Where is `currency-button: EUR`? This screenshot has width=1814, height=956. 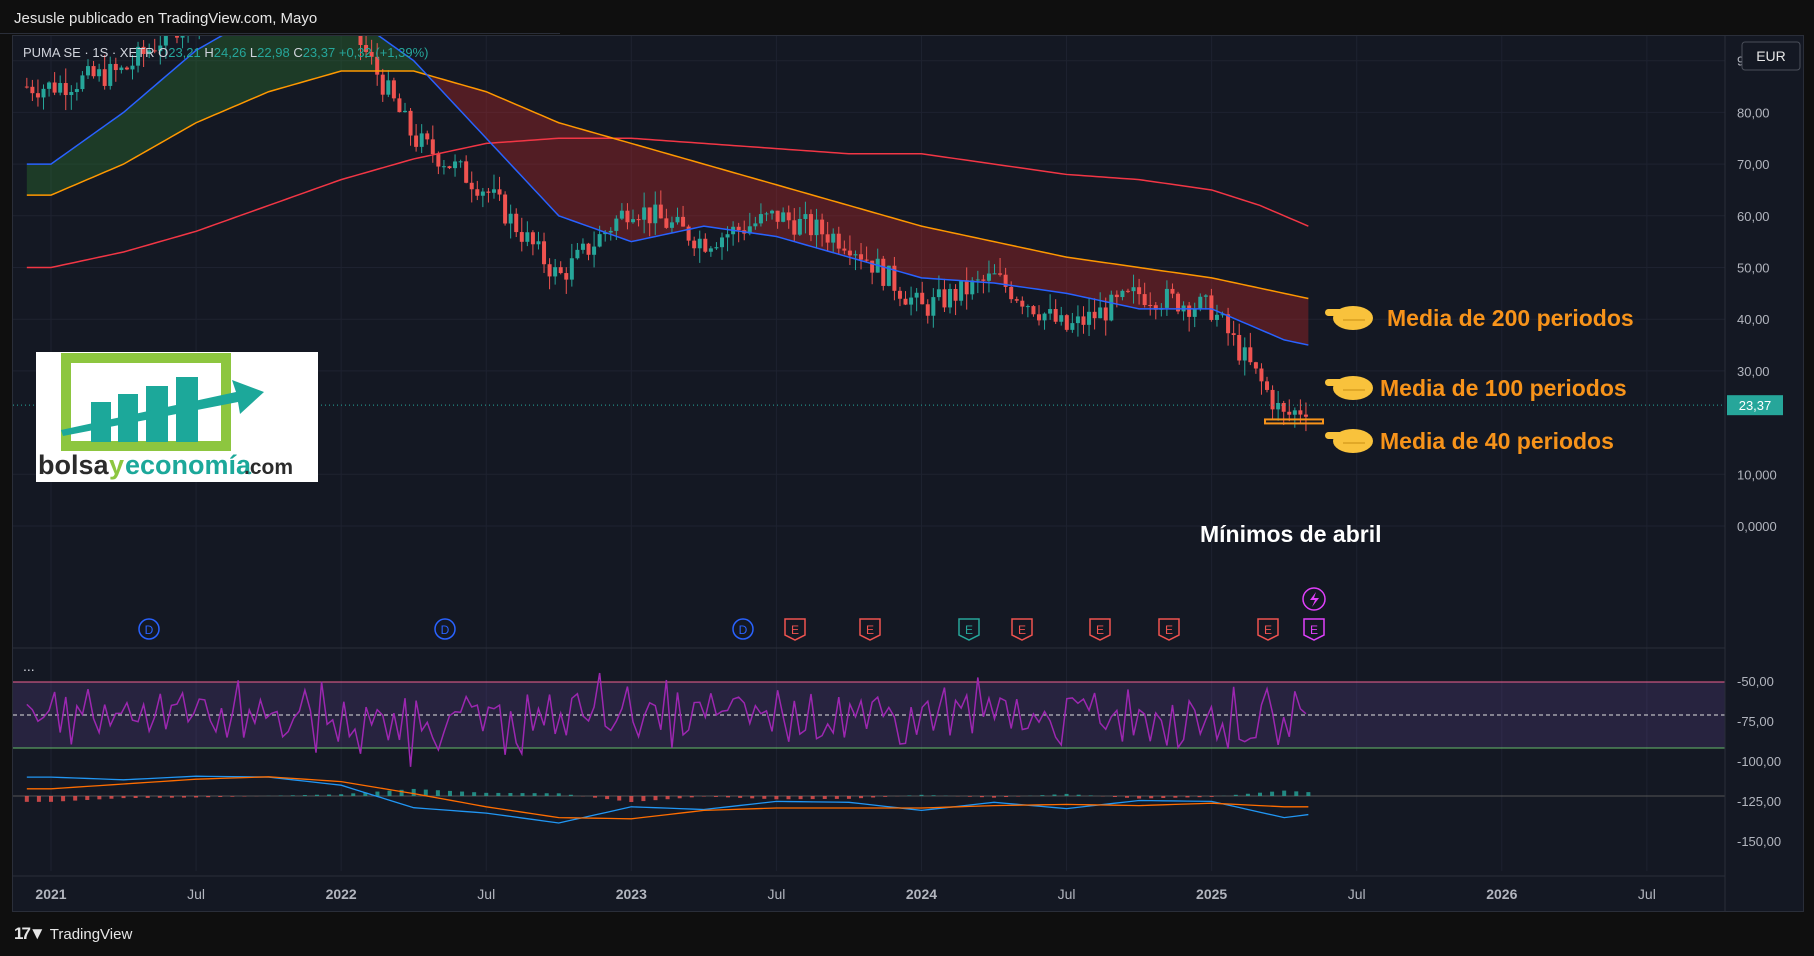 currency-button: EUR is located at coordinates (1771, 56).